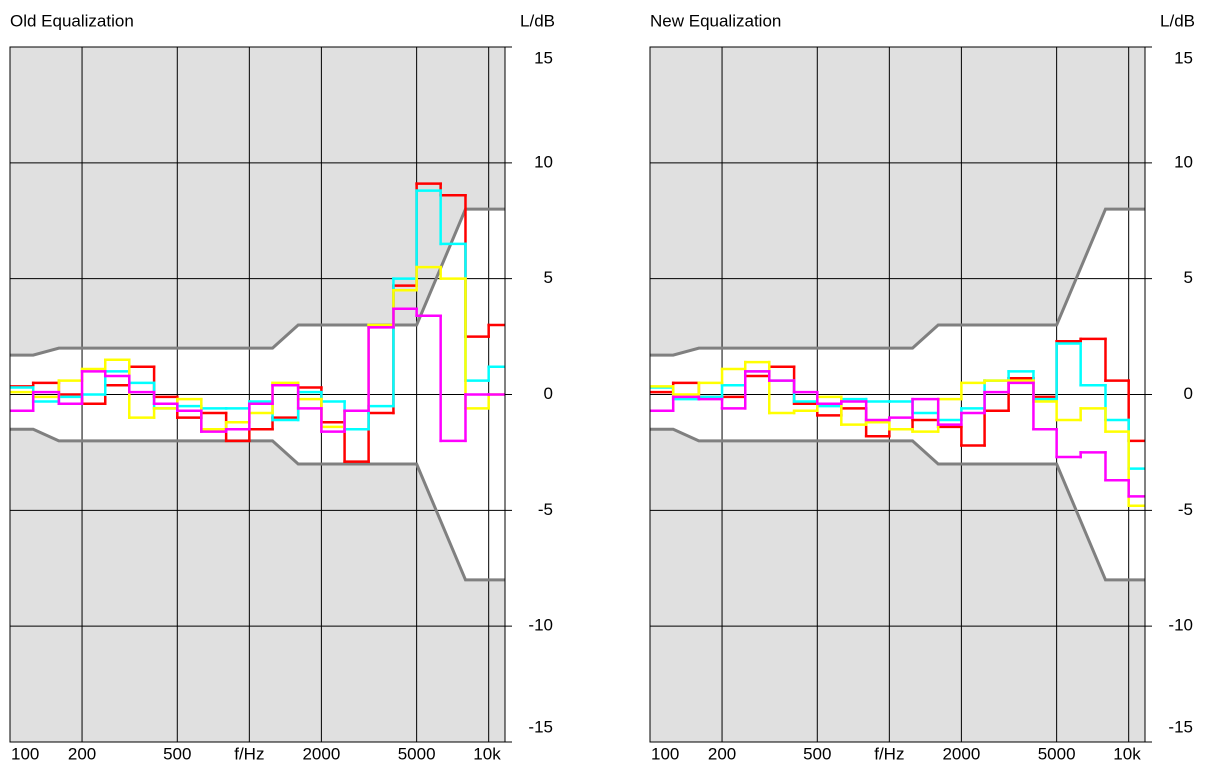  Describe the element at coordinates (72, 20) in the screenshot. I see `chart-title: Old Equalization` at that location.